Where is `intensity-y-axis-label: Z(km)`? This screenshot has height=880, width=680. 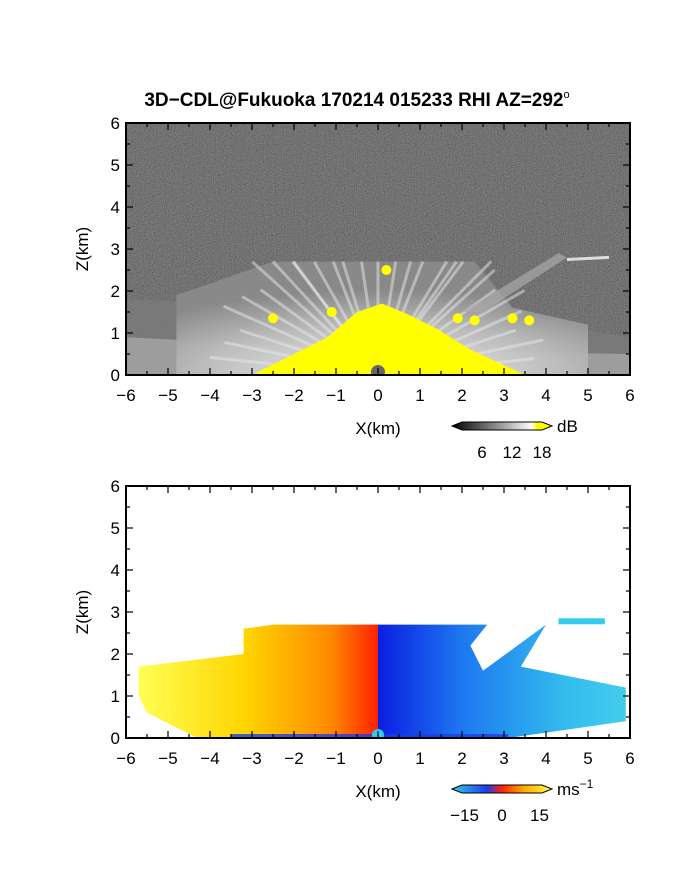
intensity-y-axis-label: Z(km) is located at coordinates (82, 249).